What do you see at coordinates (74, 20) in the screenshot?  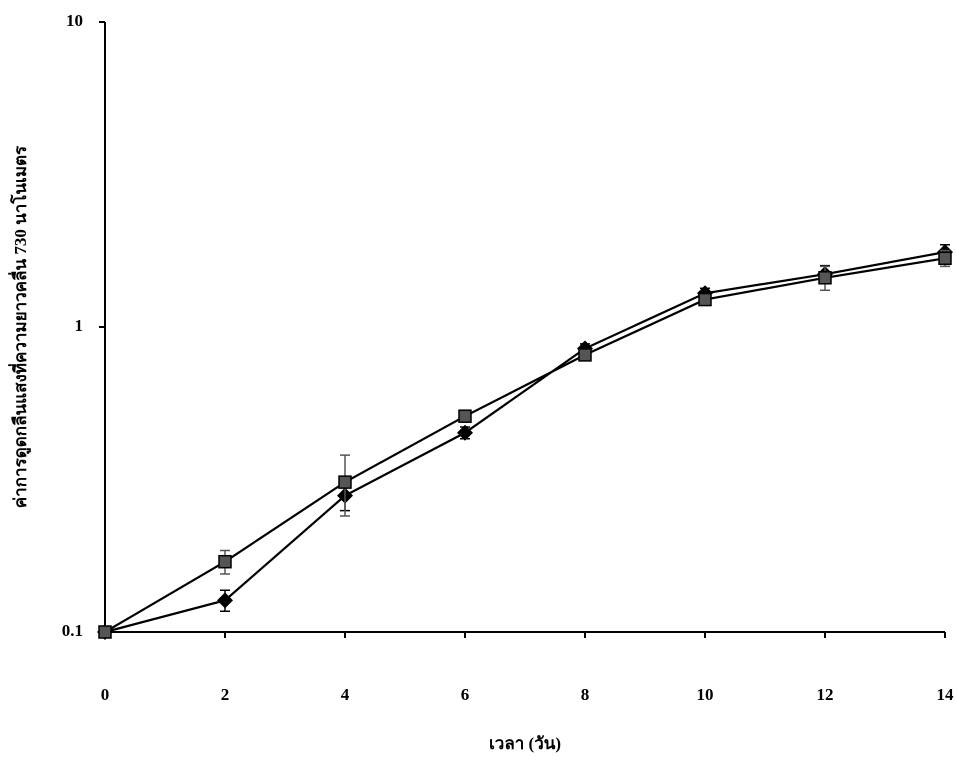 I see `y-tick-label: 10` at bounding box center [74, 20].